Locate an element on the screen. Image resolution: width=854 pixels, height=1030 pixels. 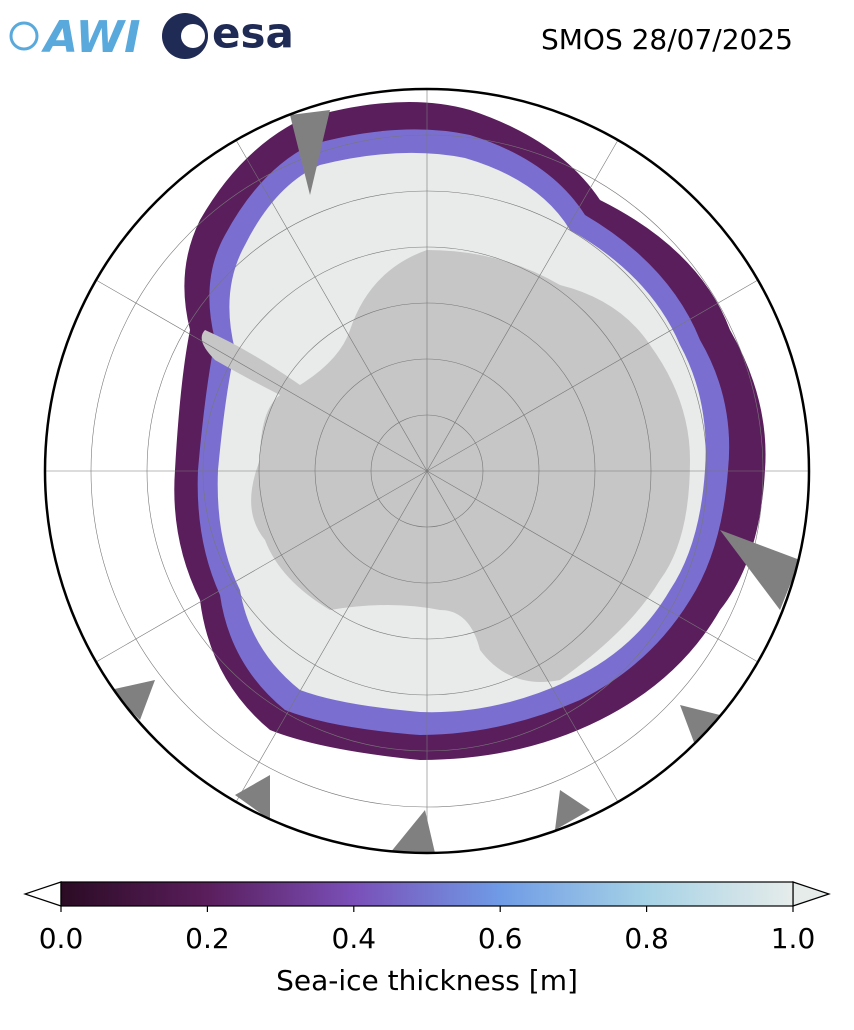
colorbar-tick-label: 0.4 is located at coordinates (354, 938).